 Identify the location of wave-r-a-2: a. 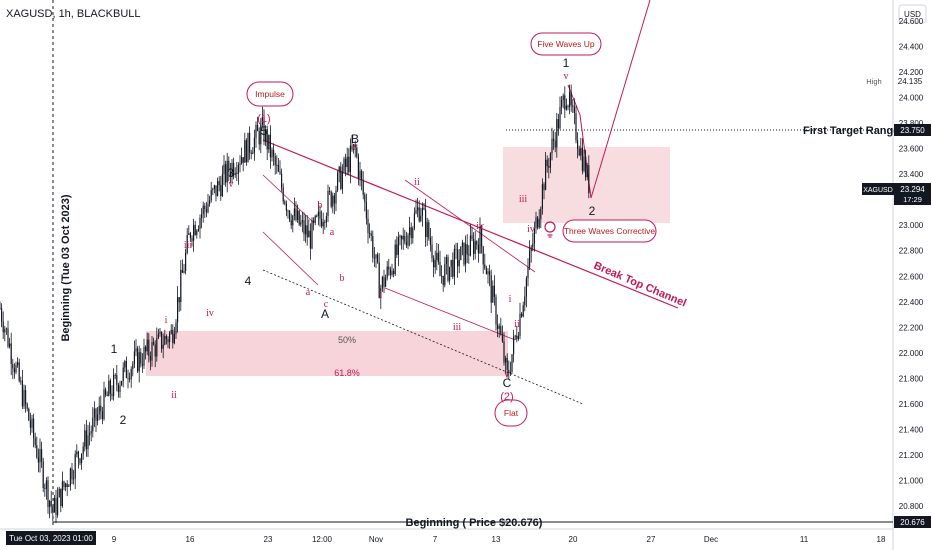
(332, 232).